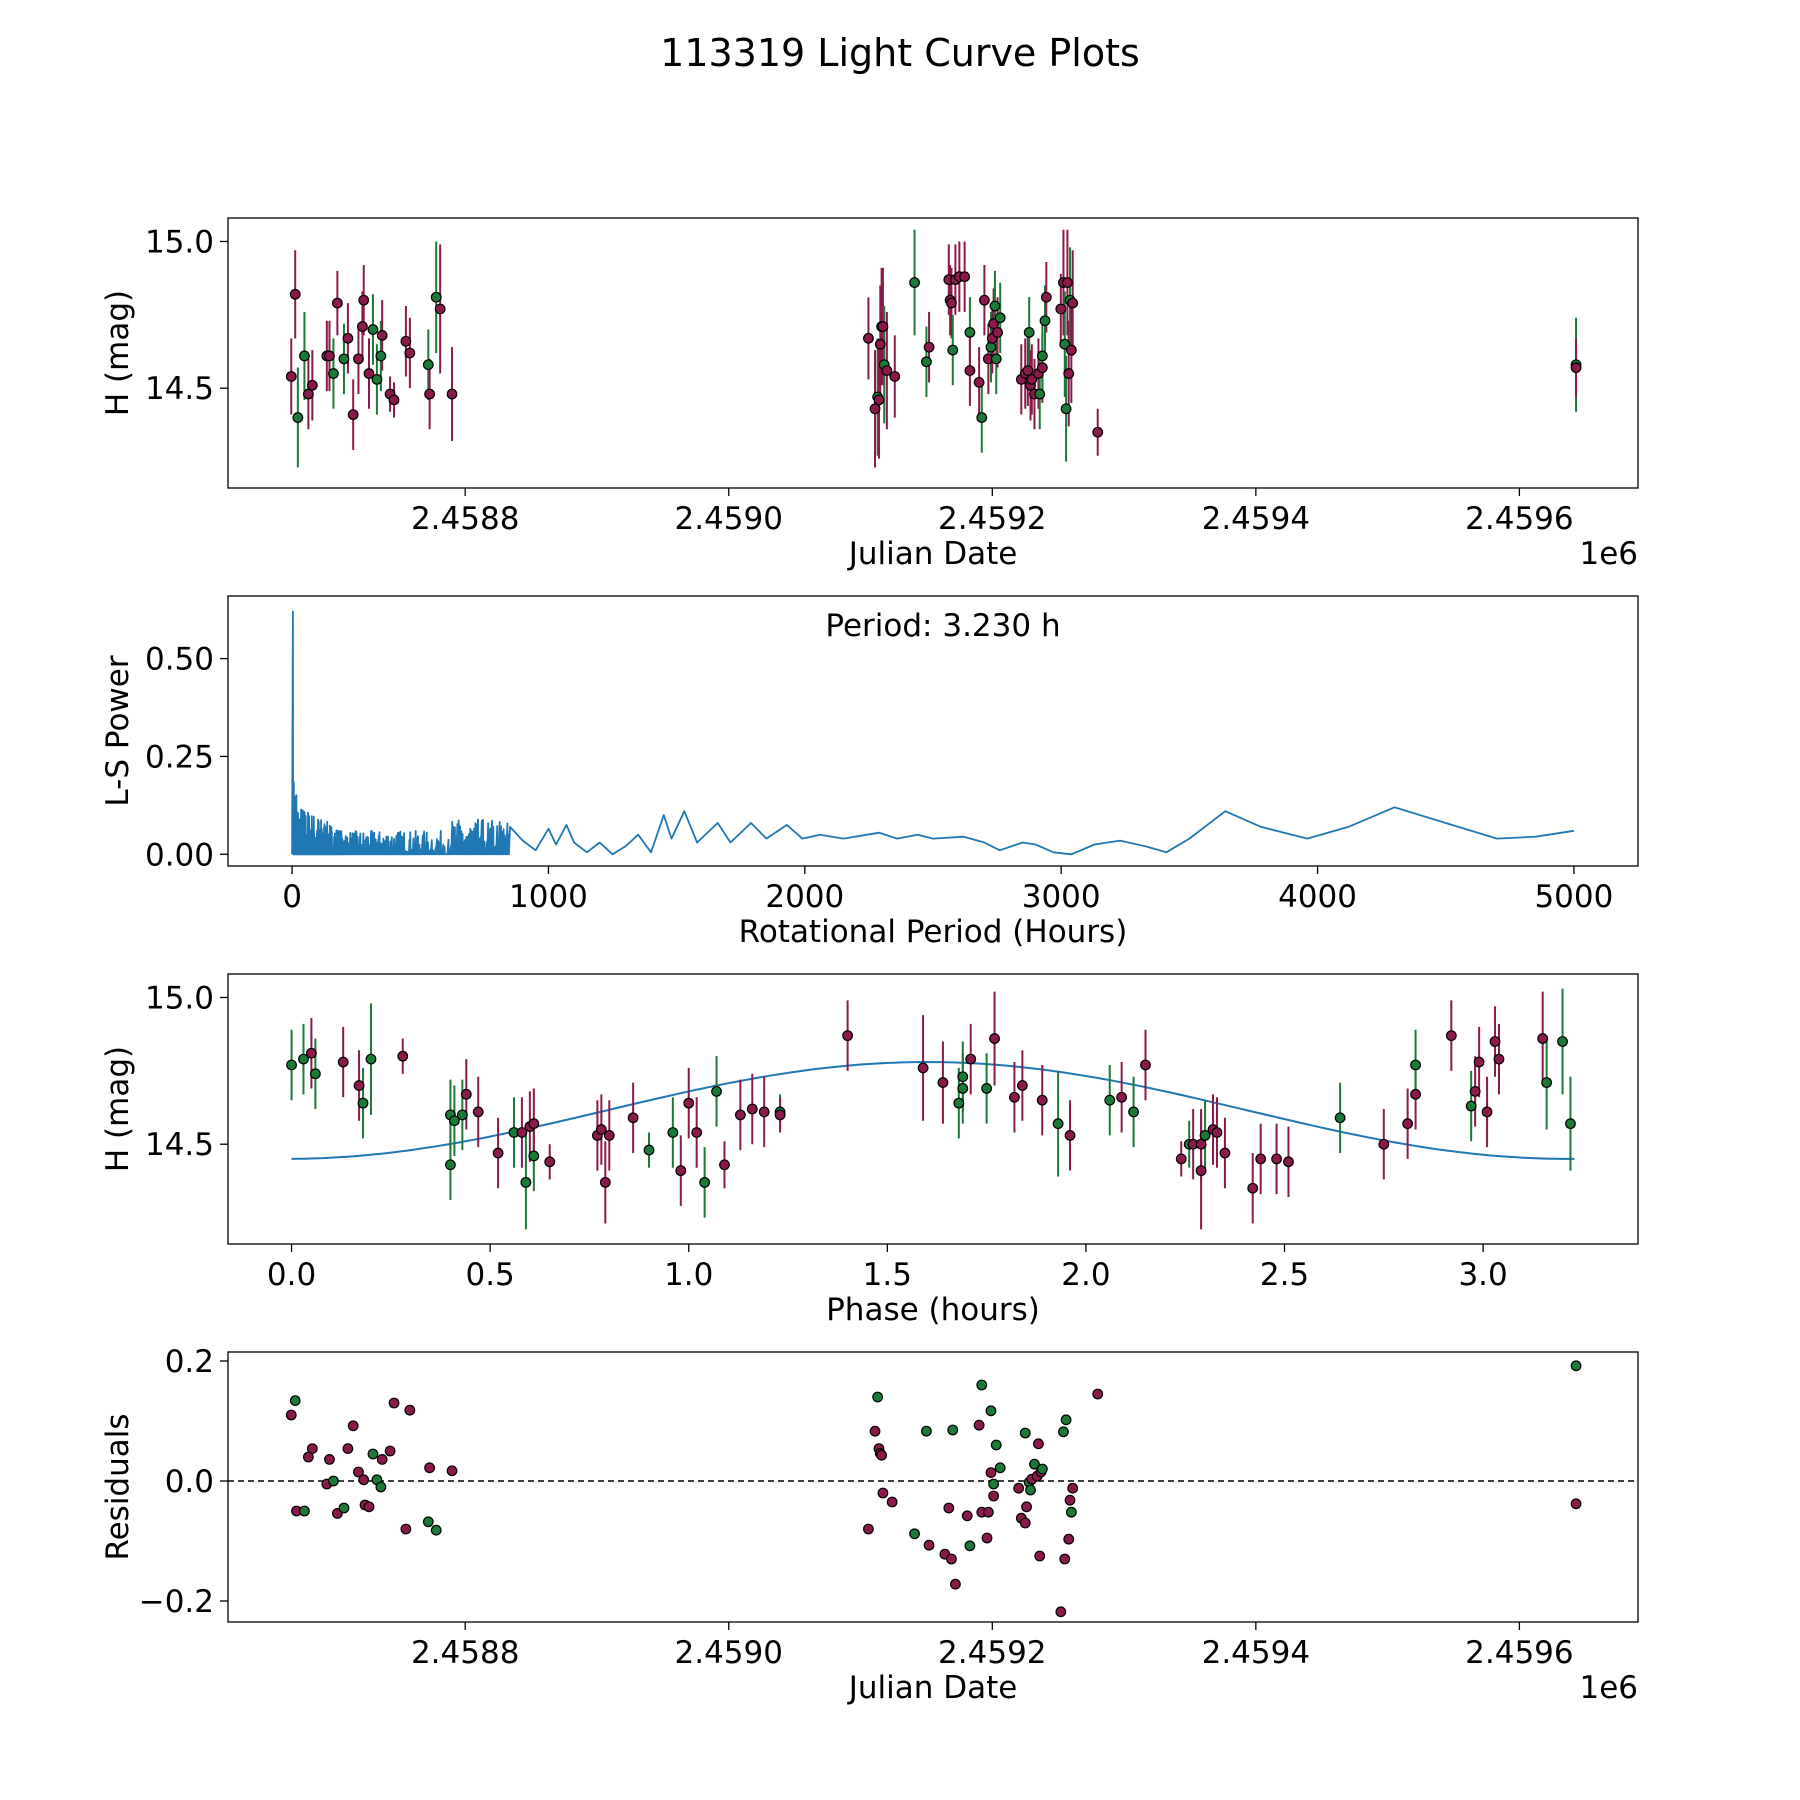 The width and height of the screenshot is (1800, 1800). What do you see at coordinates (729, 1653) in the screenshot?
I see `x-tick-label: 2.4590` at bounding box center [729, 1653].